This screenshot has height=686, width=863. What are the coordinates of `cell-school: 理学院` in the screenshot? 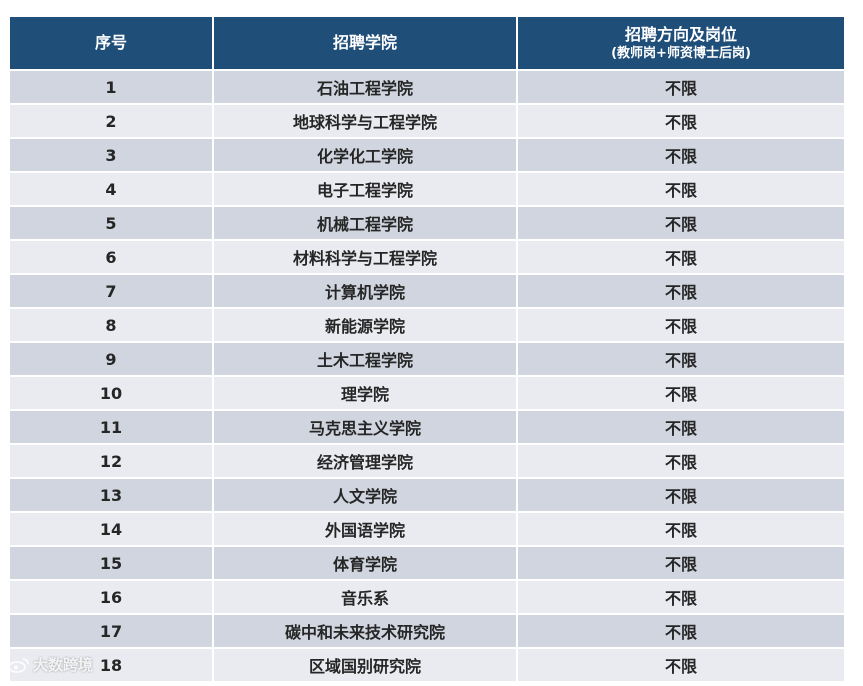 It's located at (365, 393).